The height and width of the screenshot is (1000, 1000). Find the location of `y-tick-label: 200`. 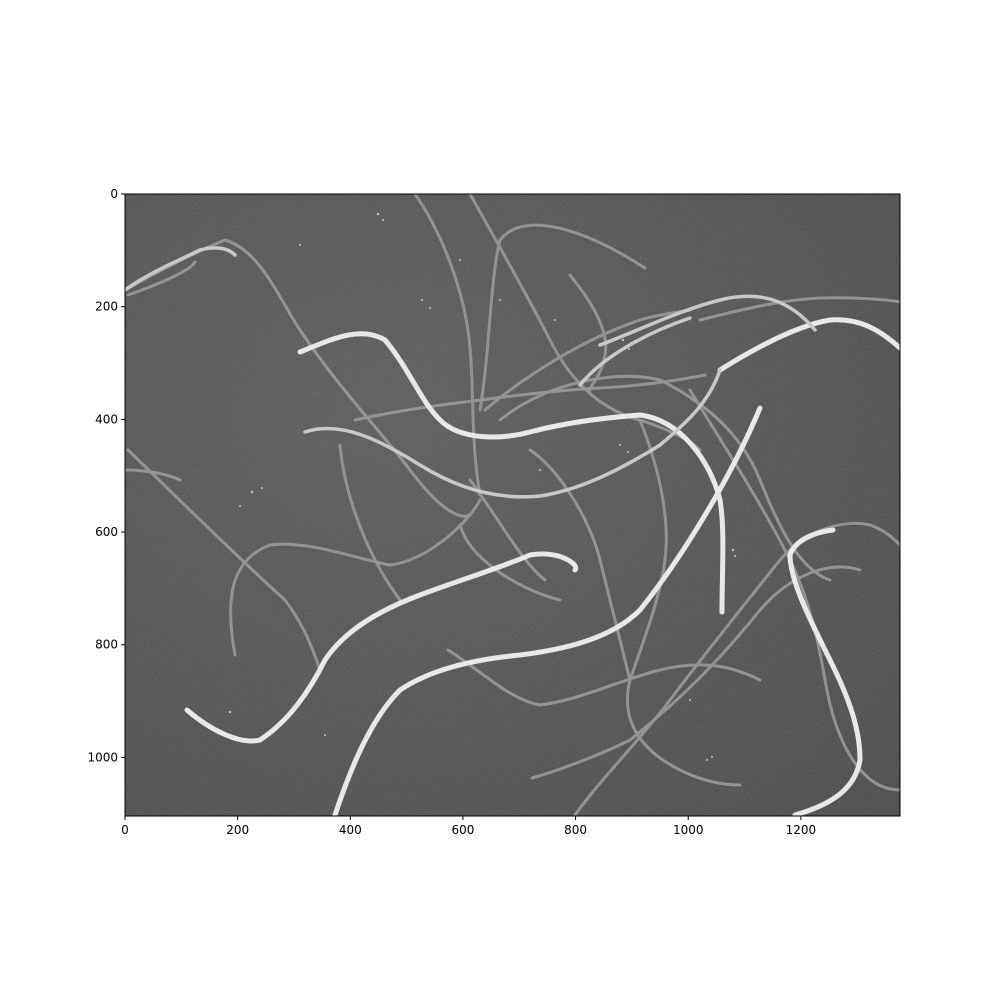

y-tick-label: 200 is located at coordinates (106, 307).